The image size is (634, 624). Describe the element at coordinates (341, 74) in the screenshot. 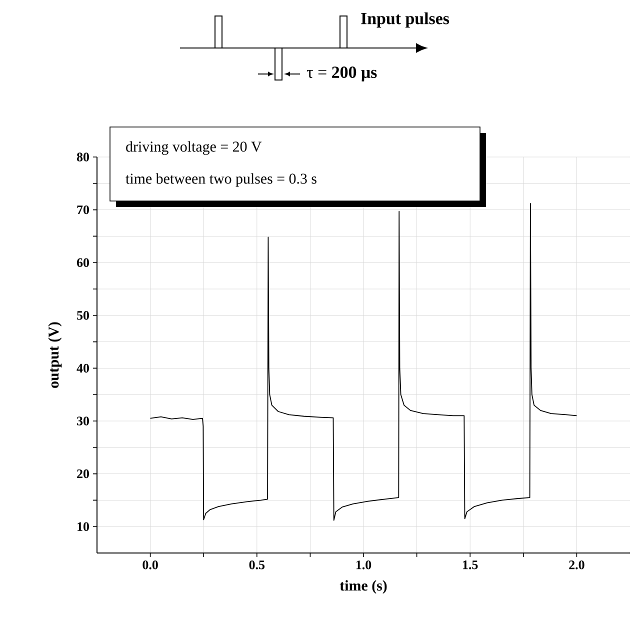

I see `text: τ = 200 μs` at that location.